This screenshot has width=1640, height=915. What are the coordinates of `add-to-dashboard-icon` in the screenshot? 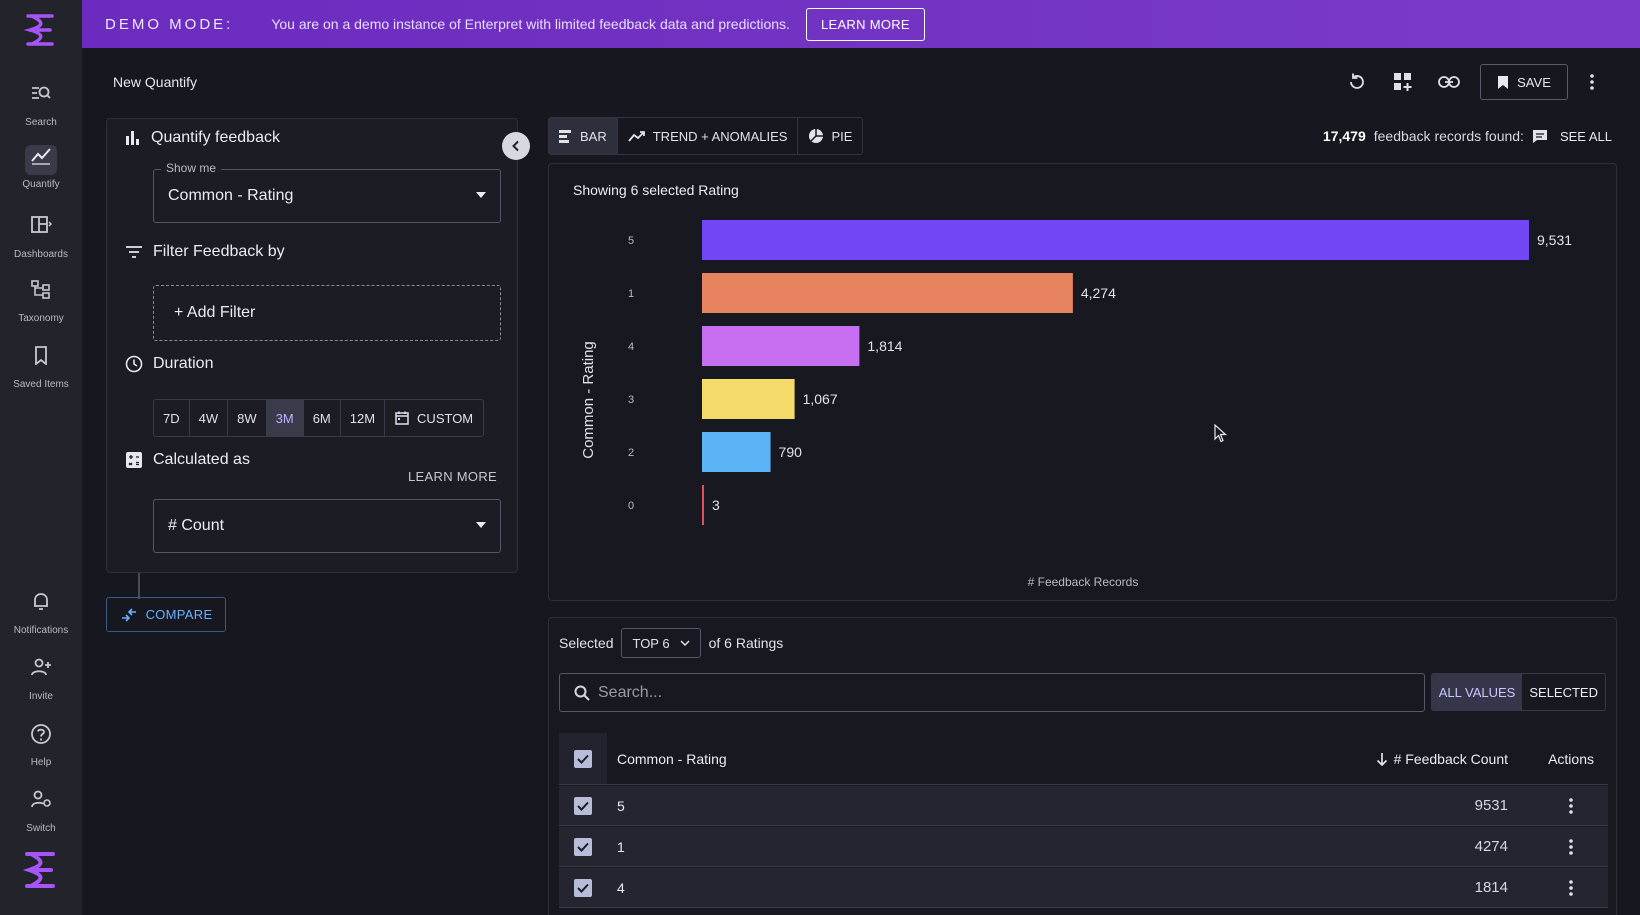 It's located at (1403, 82).